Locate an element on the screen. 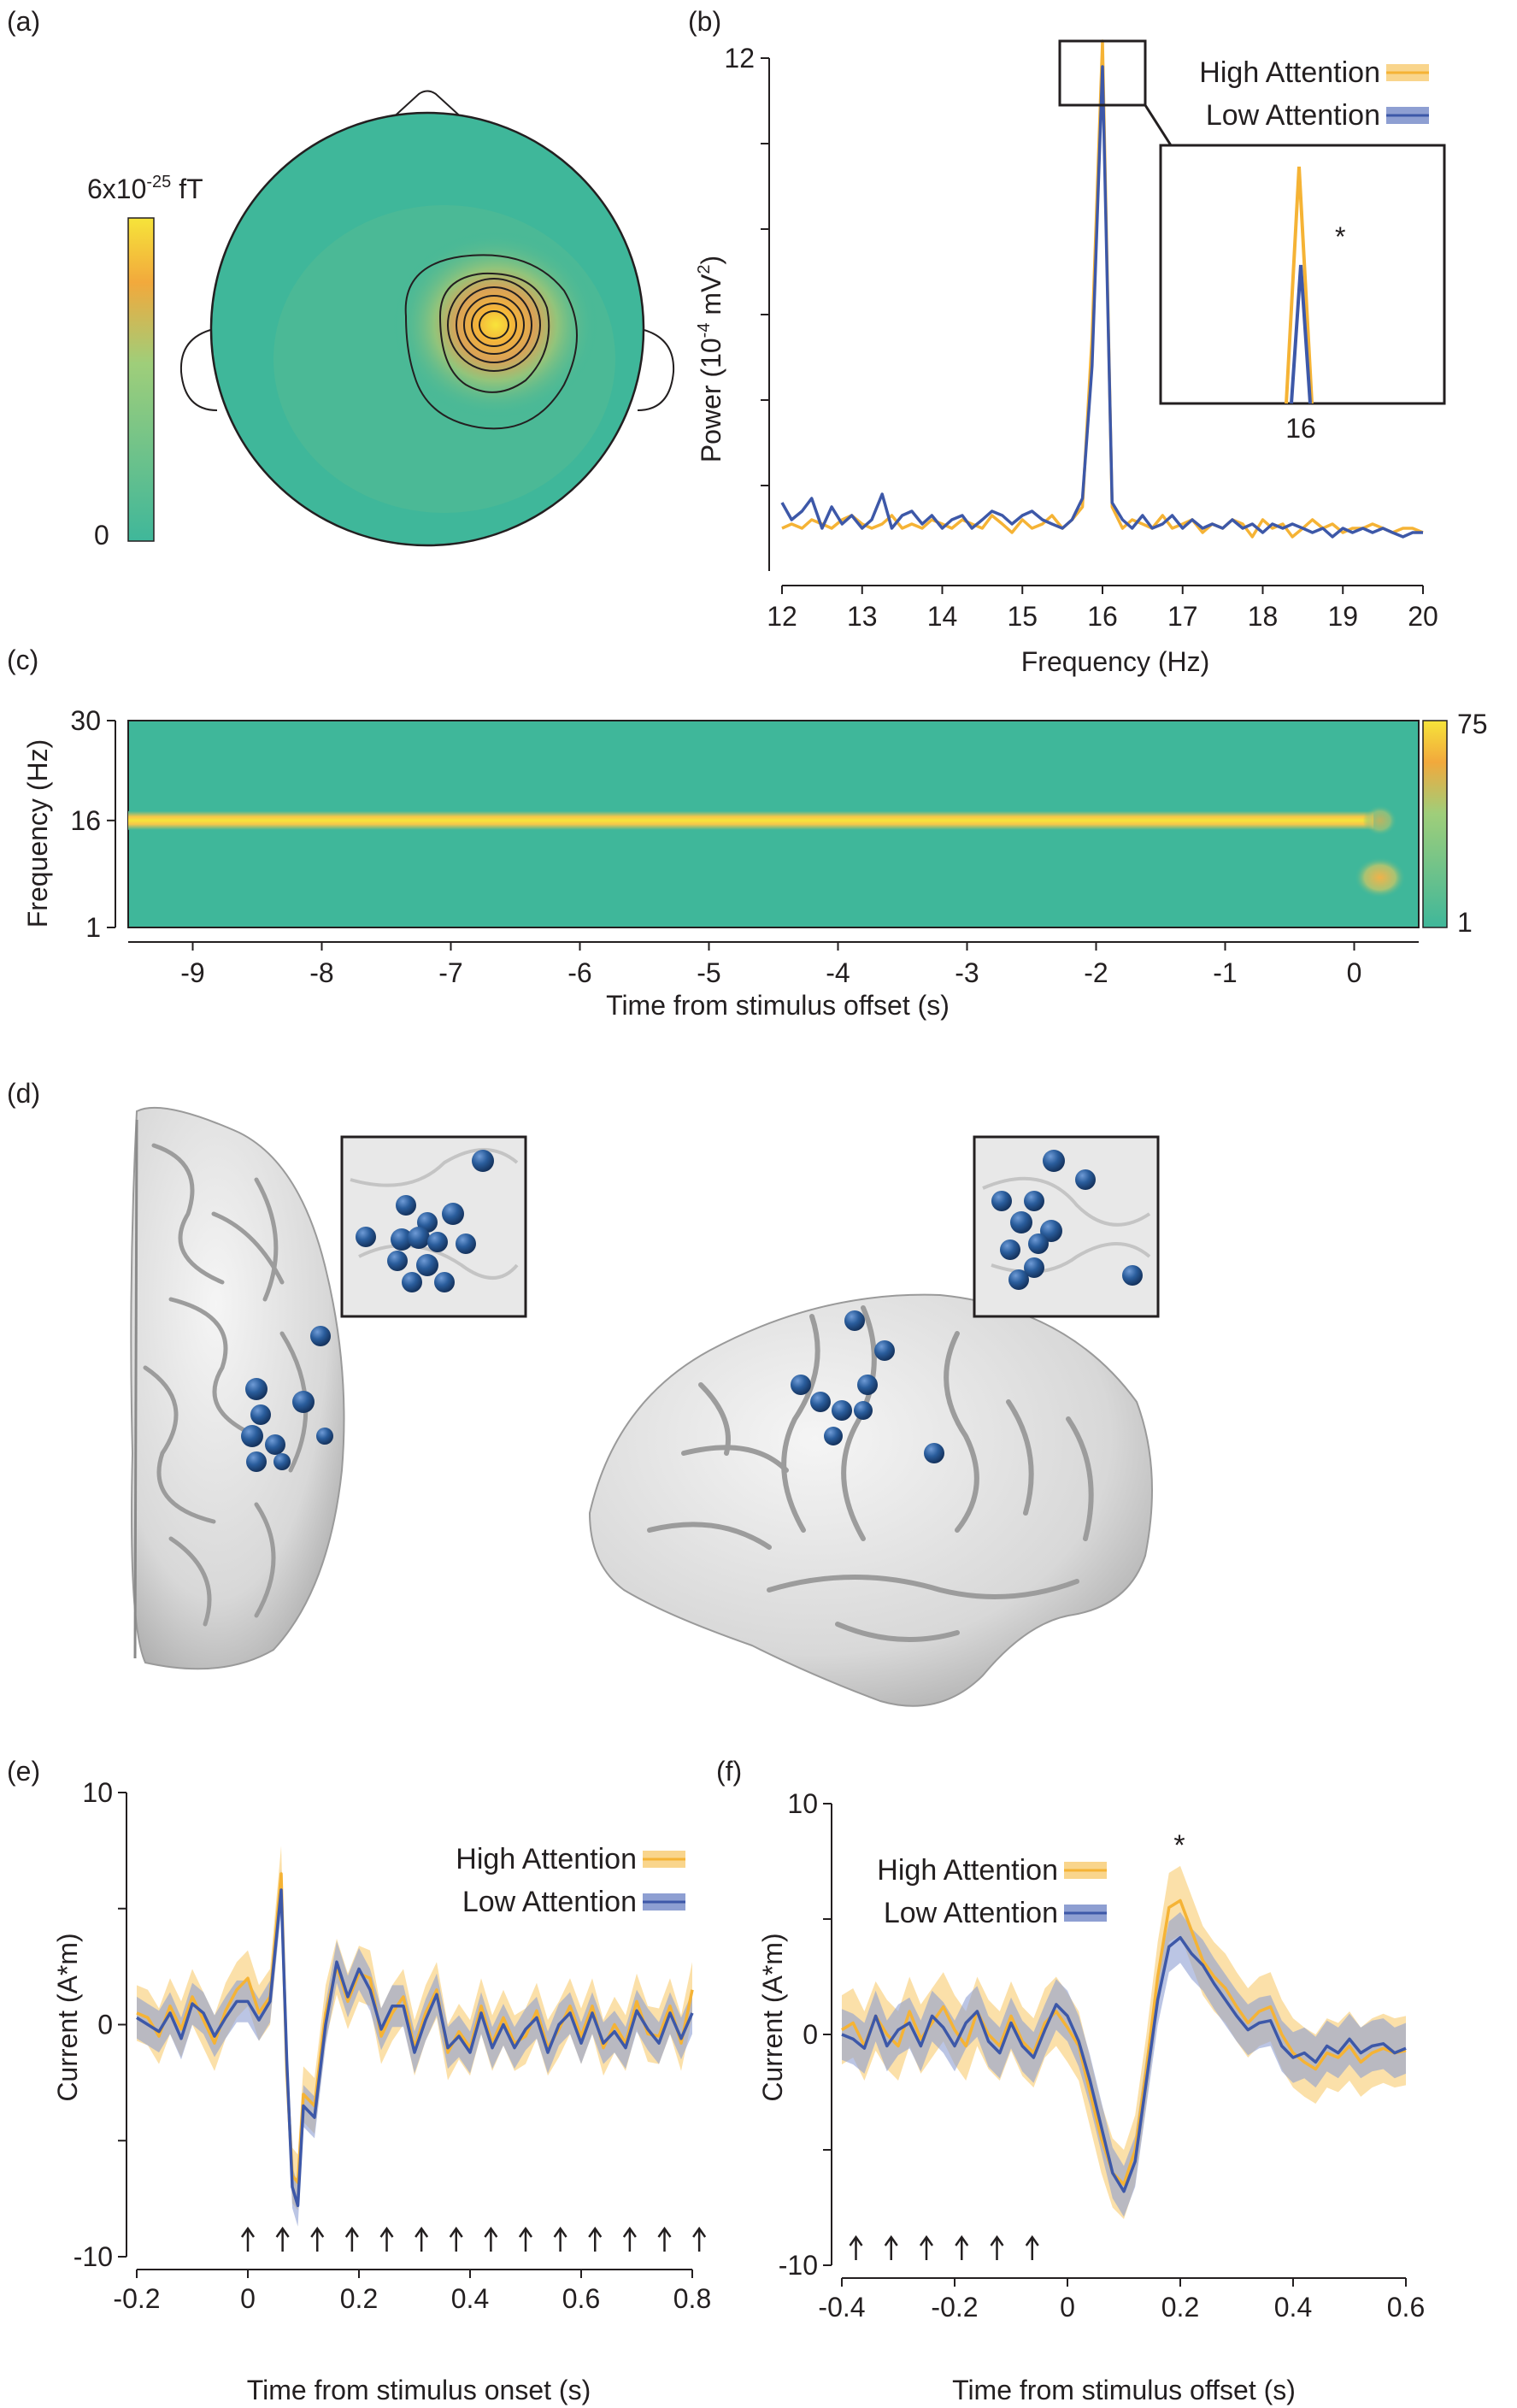  chart-f-y-tick-label: 0 is located at coordinates (810, 2034).